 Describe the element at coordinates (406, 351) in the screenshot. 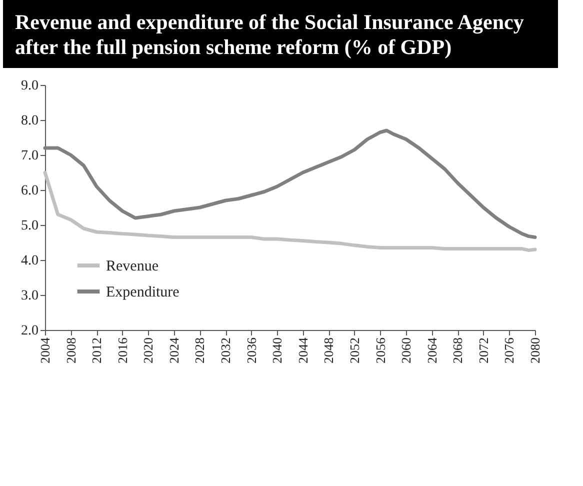

I see `x-tick-label: 2060` at that location.